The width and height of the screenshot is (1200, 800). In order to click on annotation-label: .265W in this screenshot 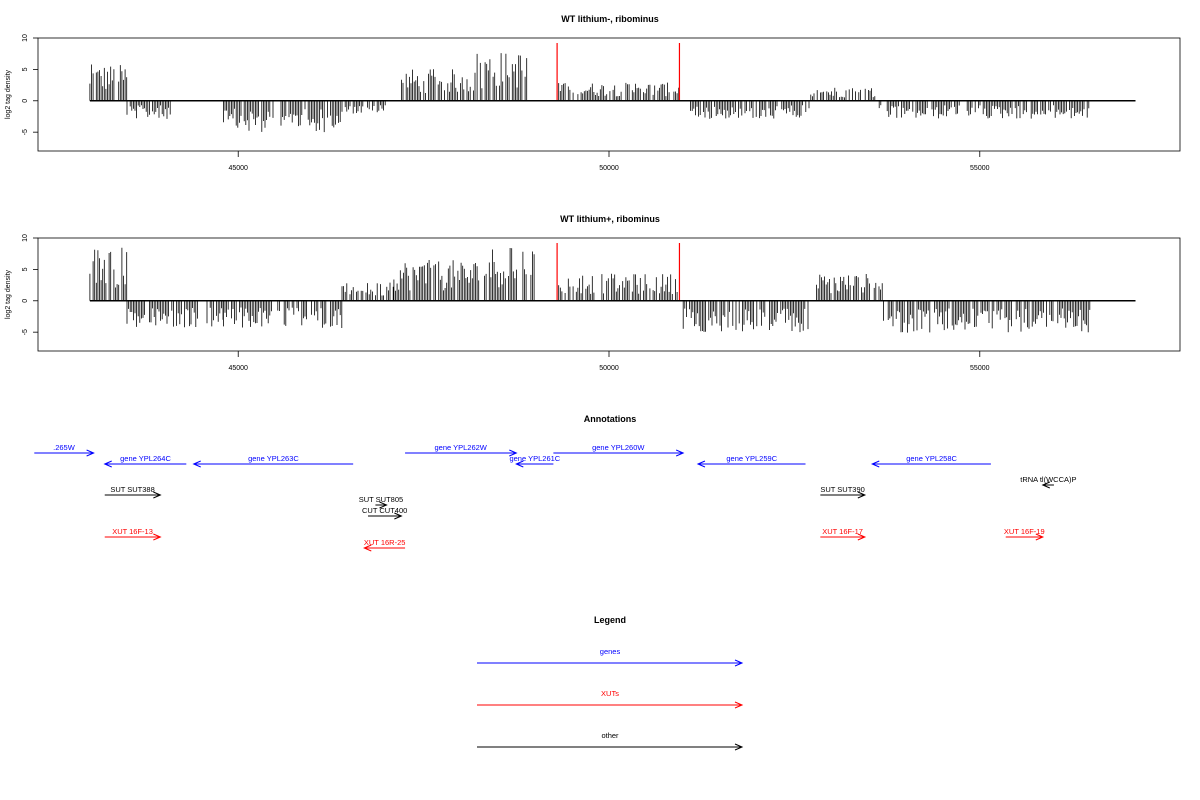, I will do `click(64, 447)`.